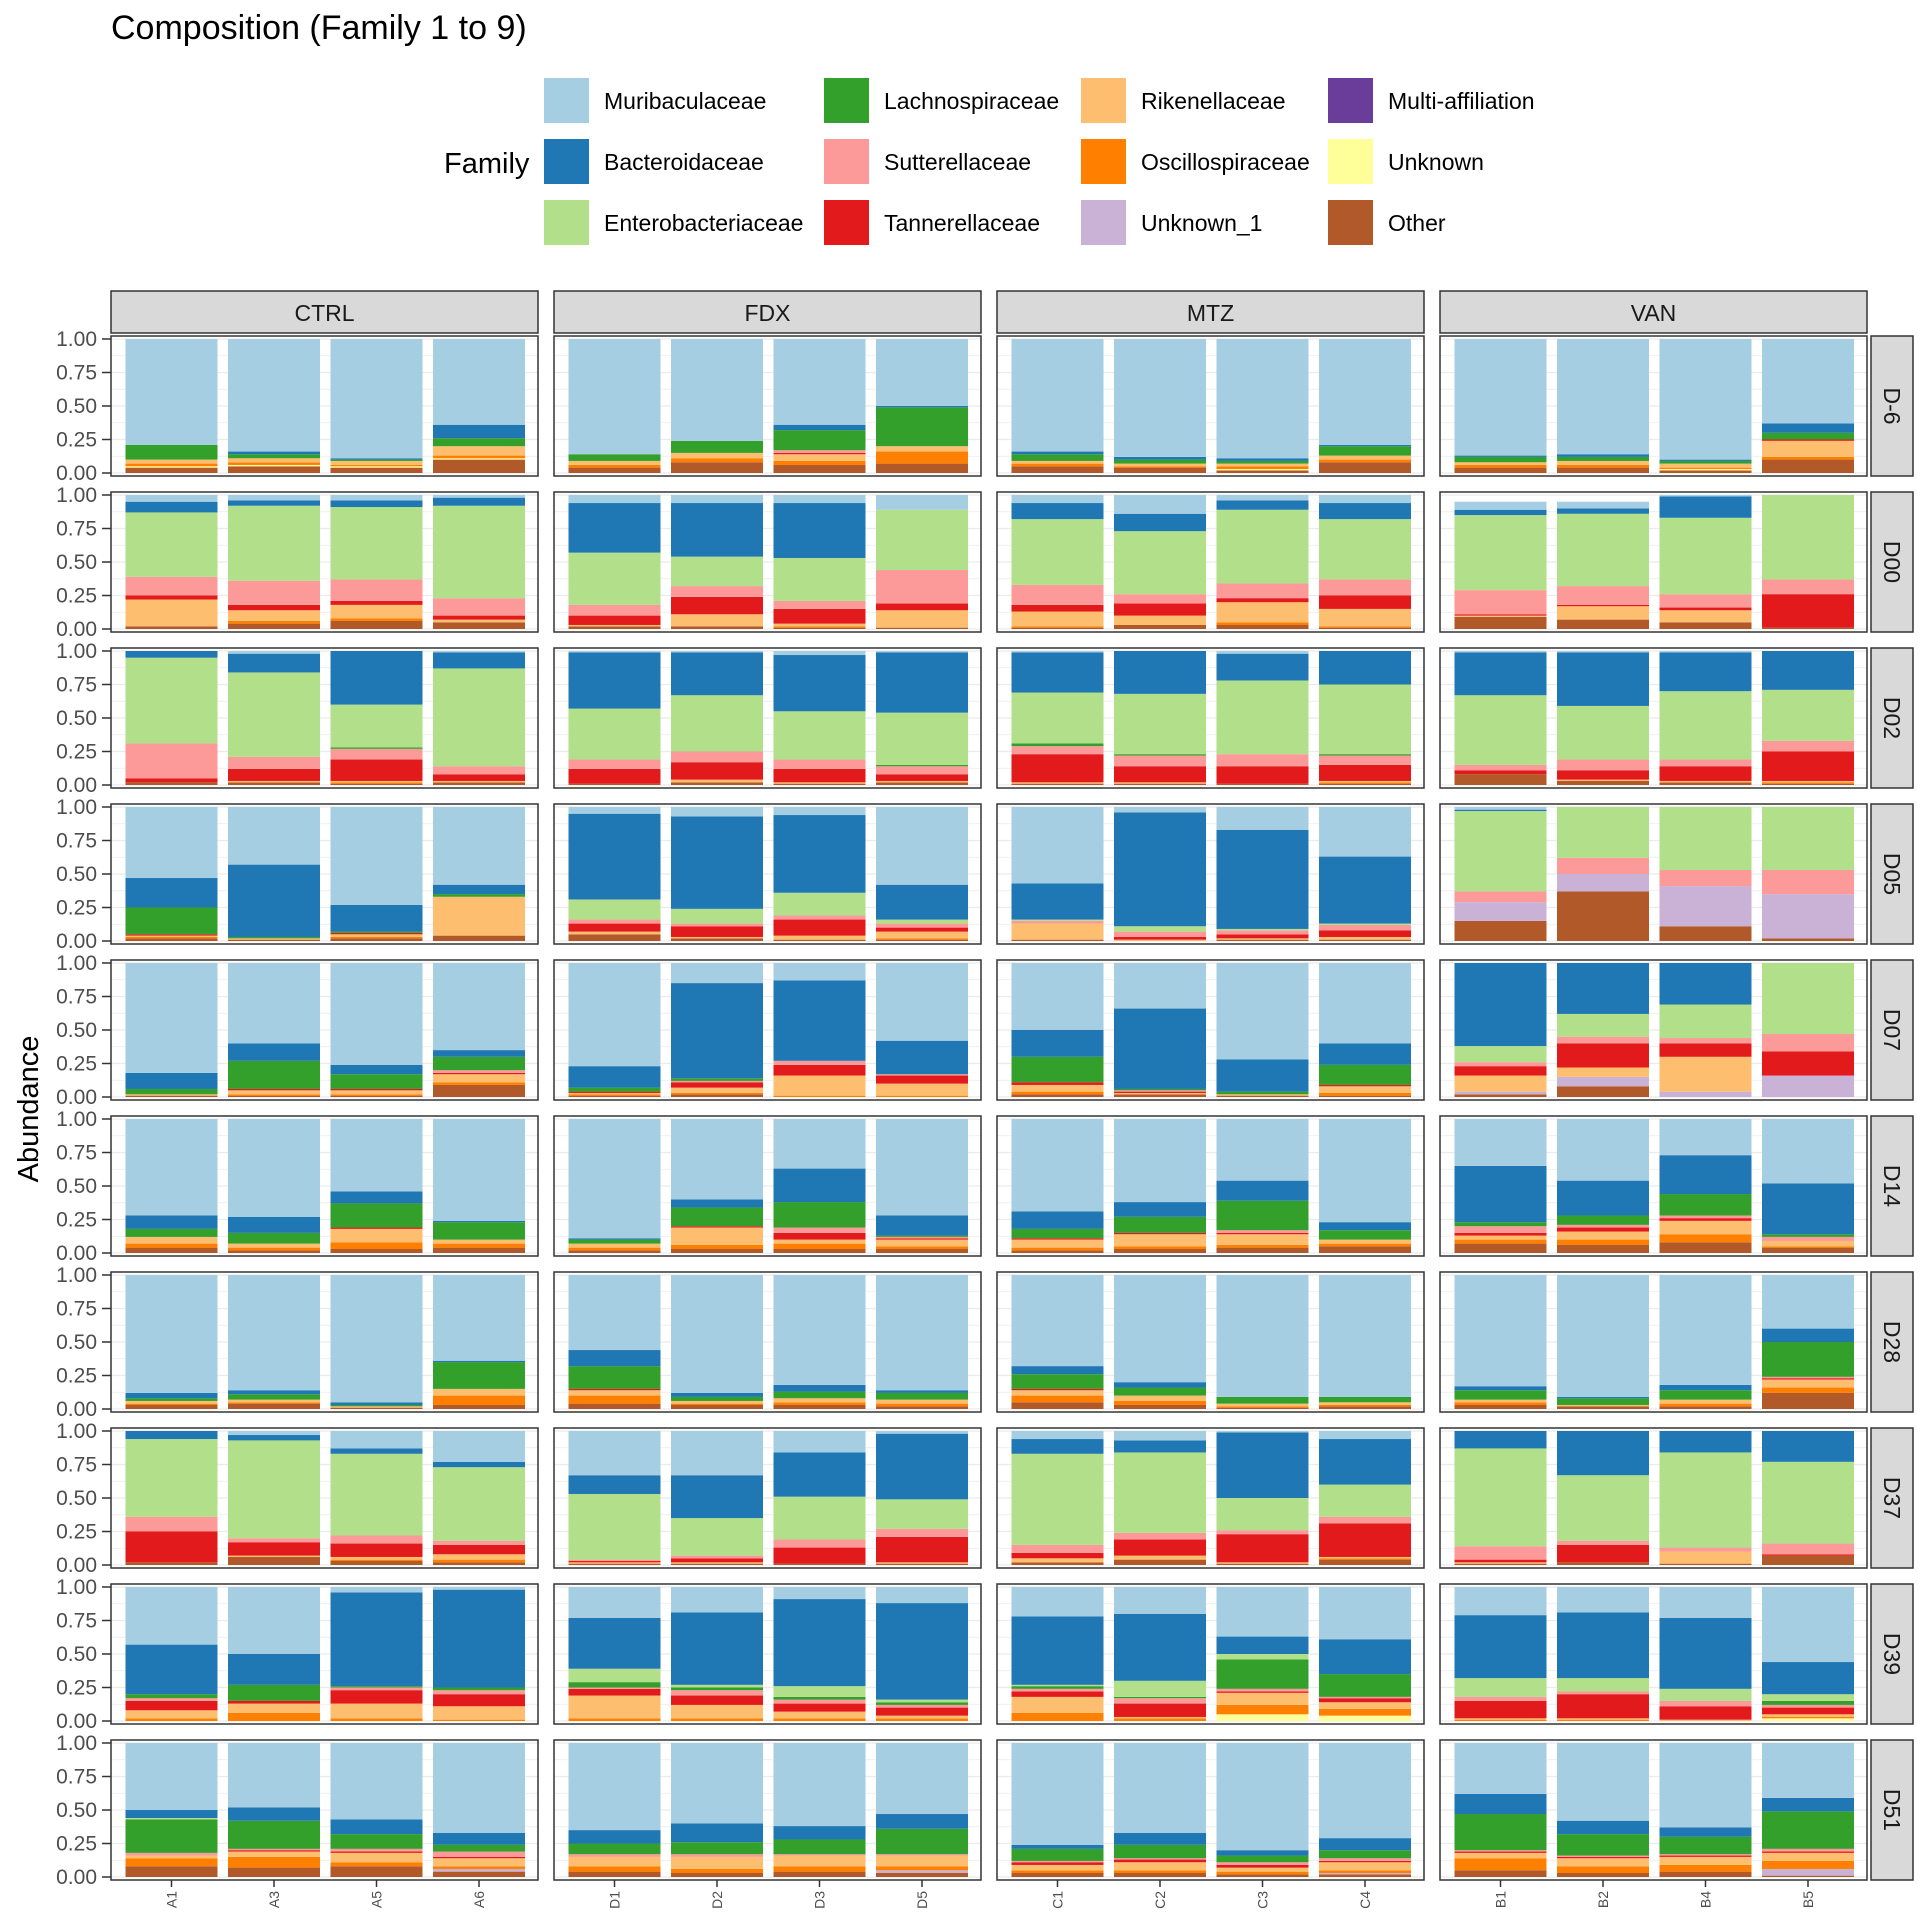  What do you see at coordinates (846, 161) in the screenshot?
I see `legend-swatch-sutterellaceae` at bounding box center [846, 161].